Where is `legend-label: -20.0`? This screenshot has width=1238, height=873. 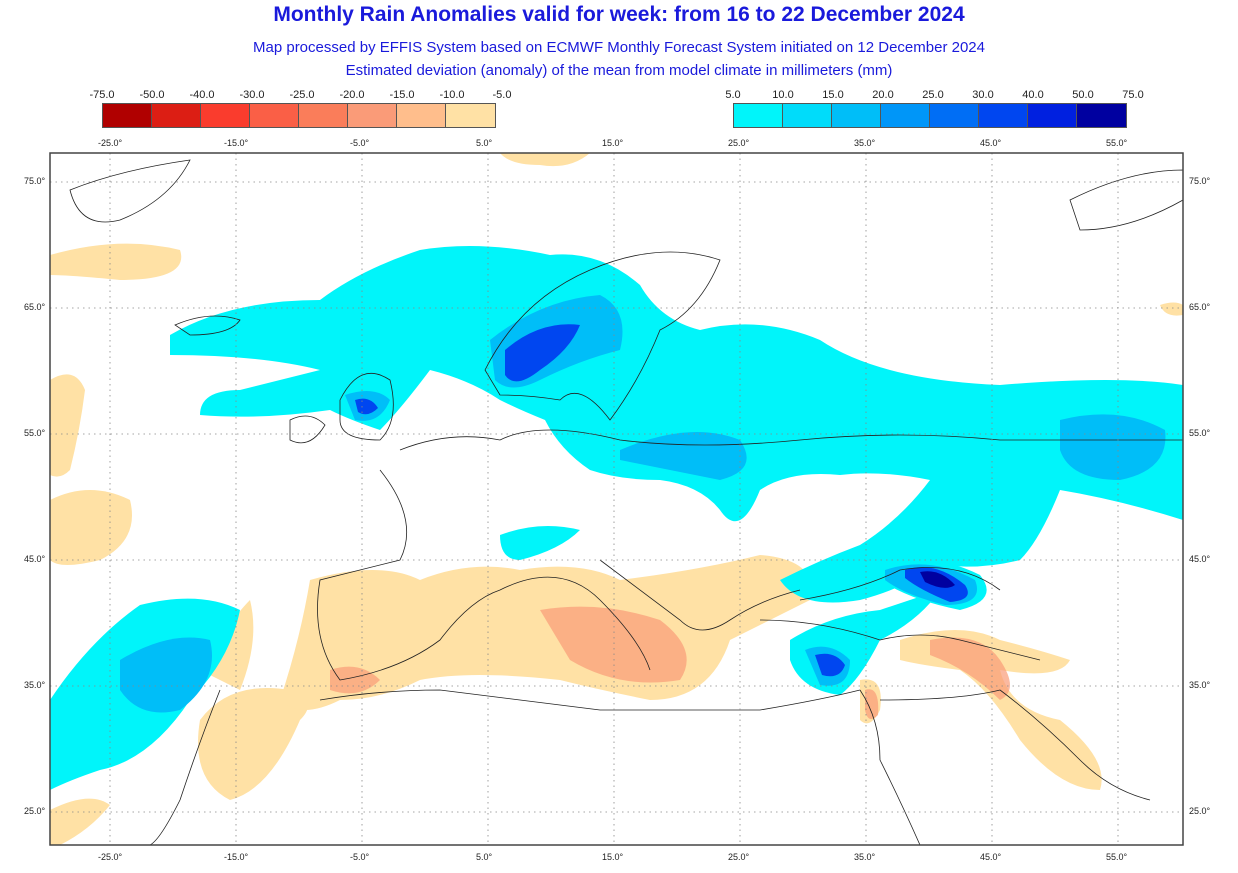 legend-label: -20.0 is located at coordinates (352, 95).